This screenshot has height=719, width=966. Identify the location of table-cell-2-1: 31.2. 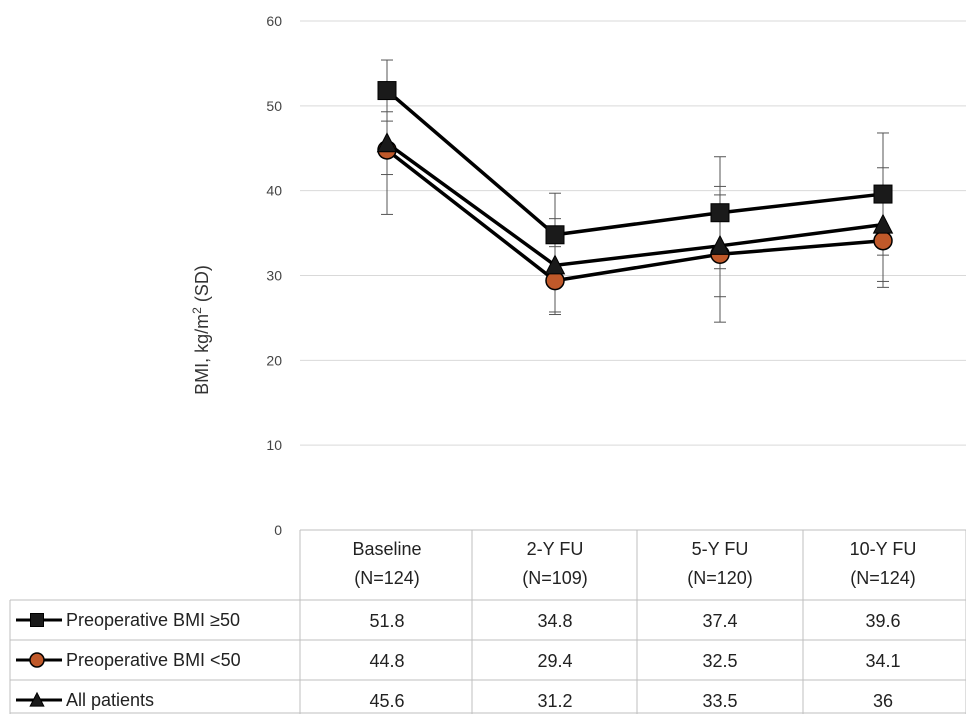
(554, 701).